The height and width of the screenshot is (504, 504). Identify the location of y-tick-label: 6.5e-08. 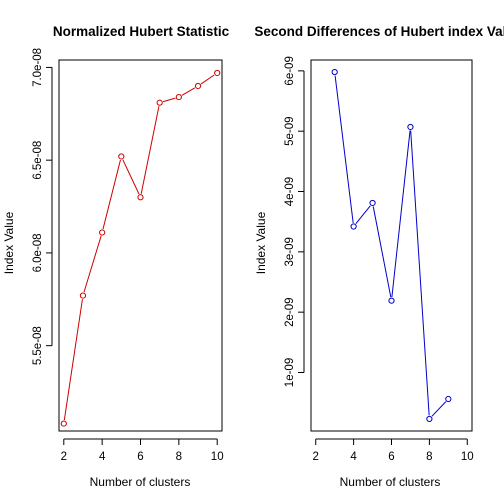
(38, 160).